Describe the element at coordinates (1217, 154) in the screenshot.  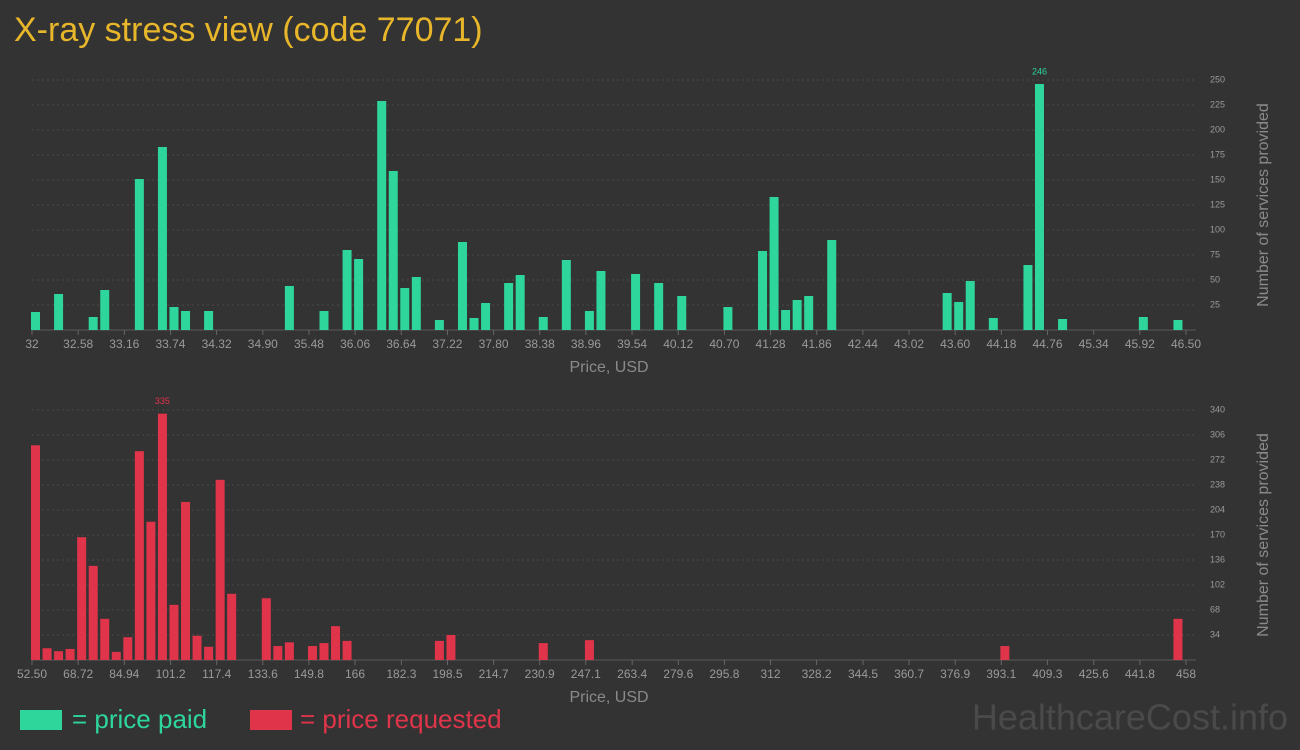
I see `y-tick-label: 175` at that location.